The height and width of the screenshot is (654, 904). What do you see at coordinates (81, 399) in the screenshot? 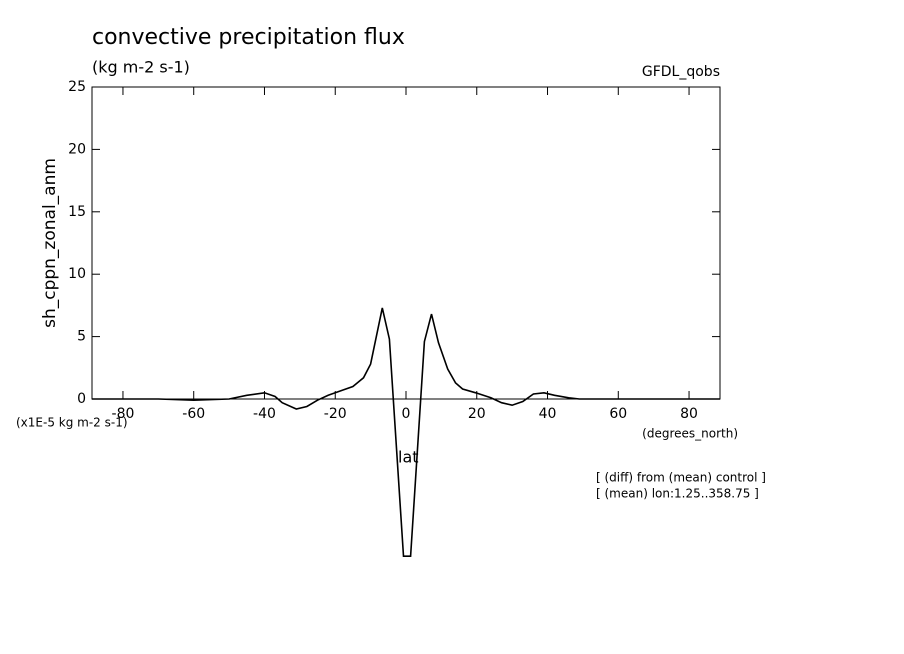
I see `y-tick-label: 0` at bounding box center [81, 399].